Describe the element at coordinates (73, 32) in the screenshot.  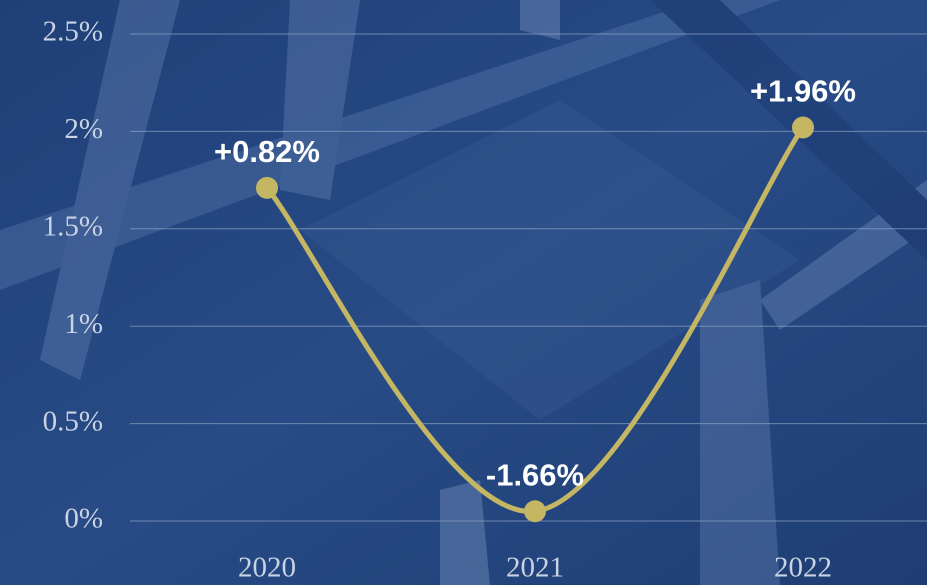
I see `y-tick-label: 2.5%` at that location.